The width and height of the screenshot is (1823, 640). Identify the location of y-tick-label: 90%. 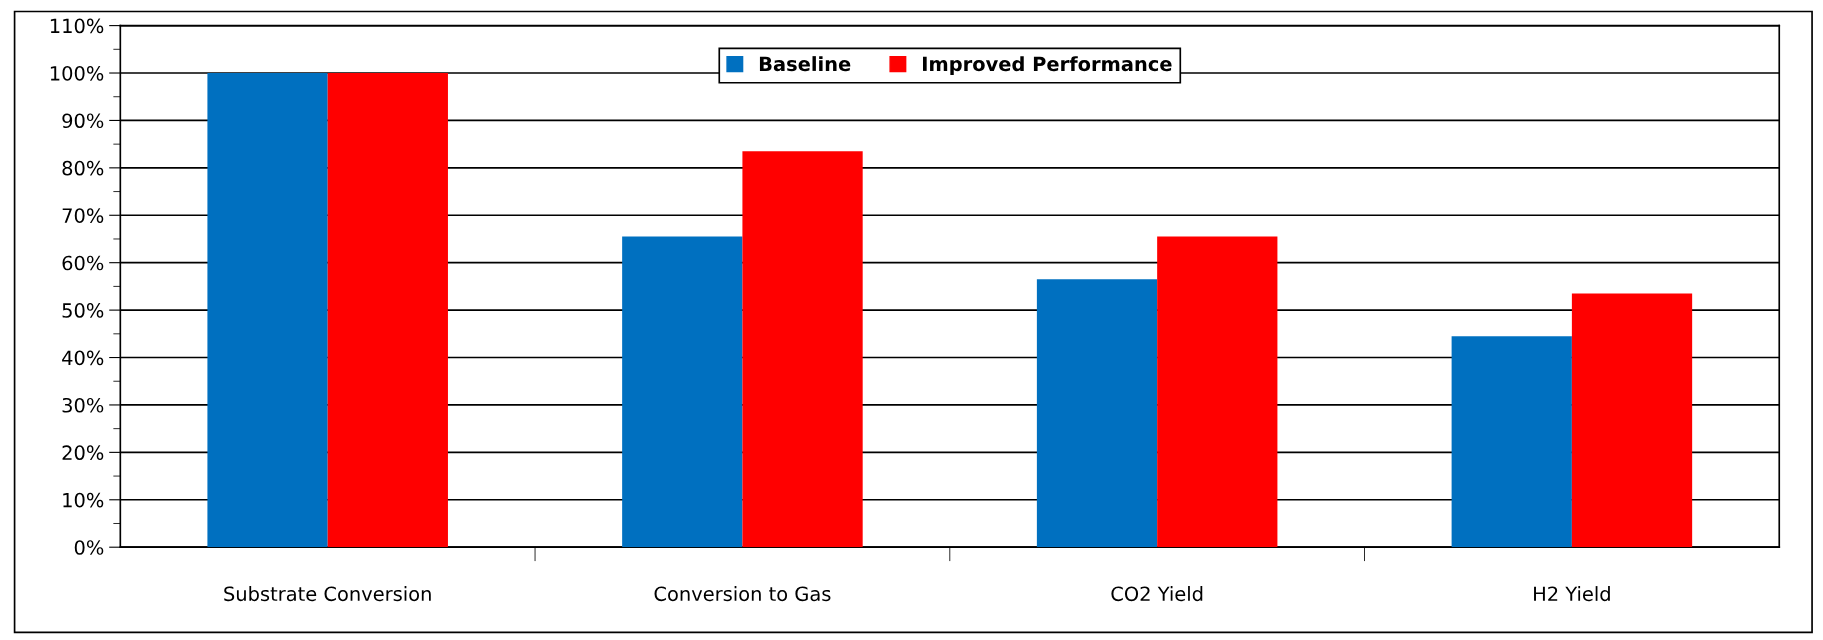
(83, 121).